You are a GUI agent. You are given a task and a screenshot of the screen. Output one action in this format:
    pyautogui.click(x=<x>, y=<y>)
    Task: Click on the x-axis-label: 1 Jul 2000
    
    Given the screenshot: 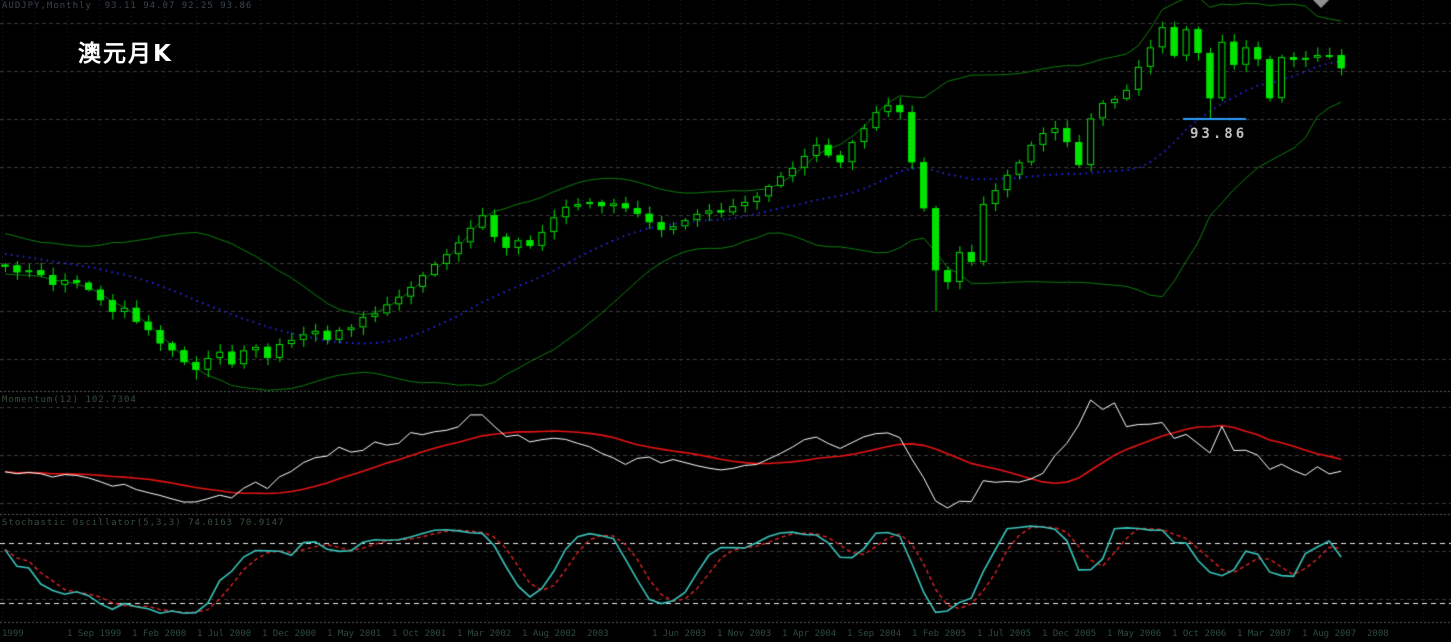 What is the action you would take?
    pyautogui.click(x=224, y=634)
    